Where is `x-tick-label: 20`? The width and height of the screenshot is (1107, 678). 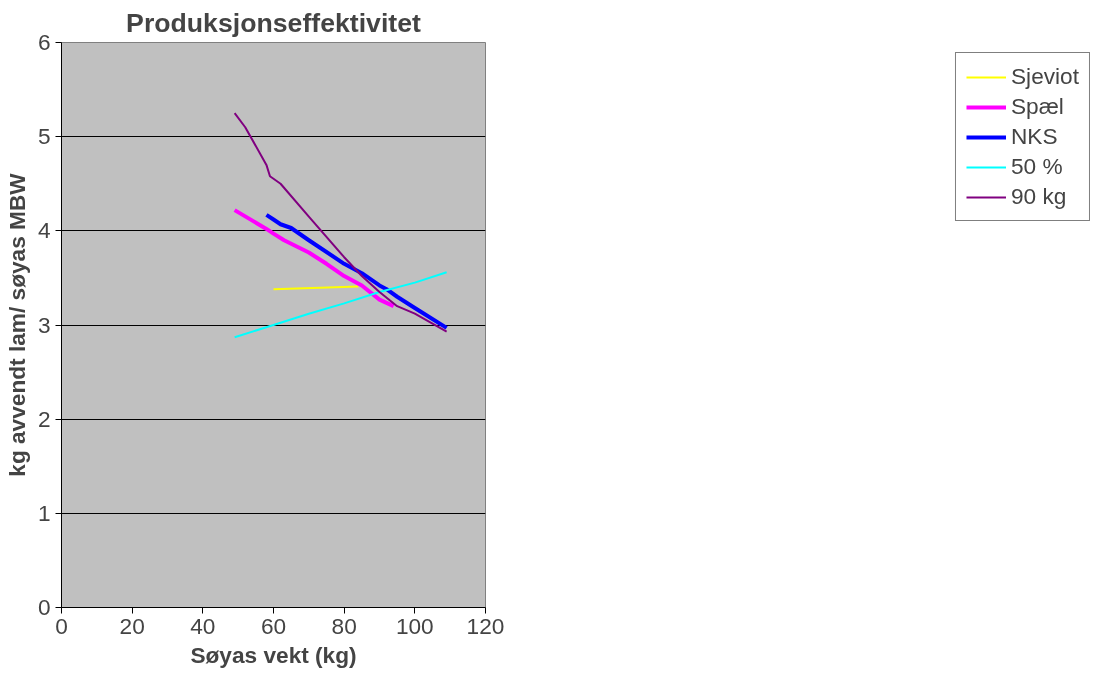 x-tick-label: 20 is located at coordinates (132, 625).